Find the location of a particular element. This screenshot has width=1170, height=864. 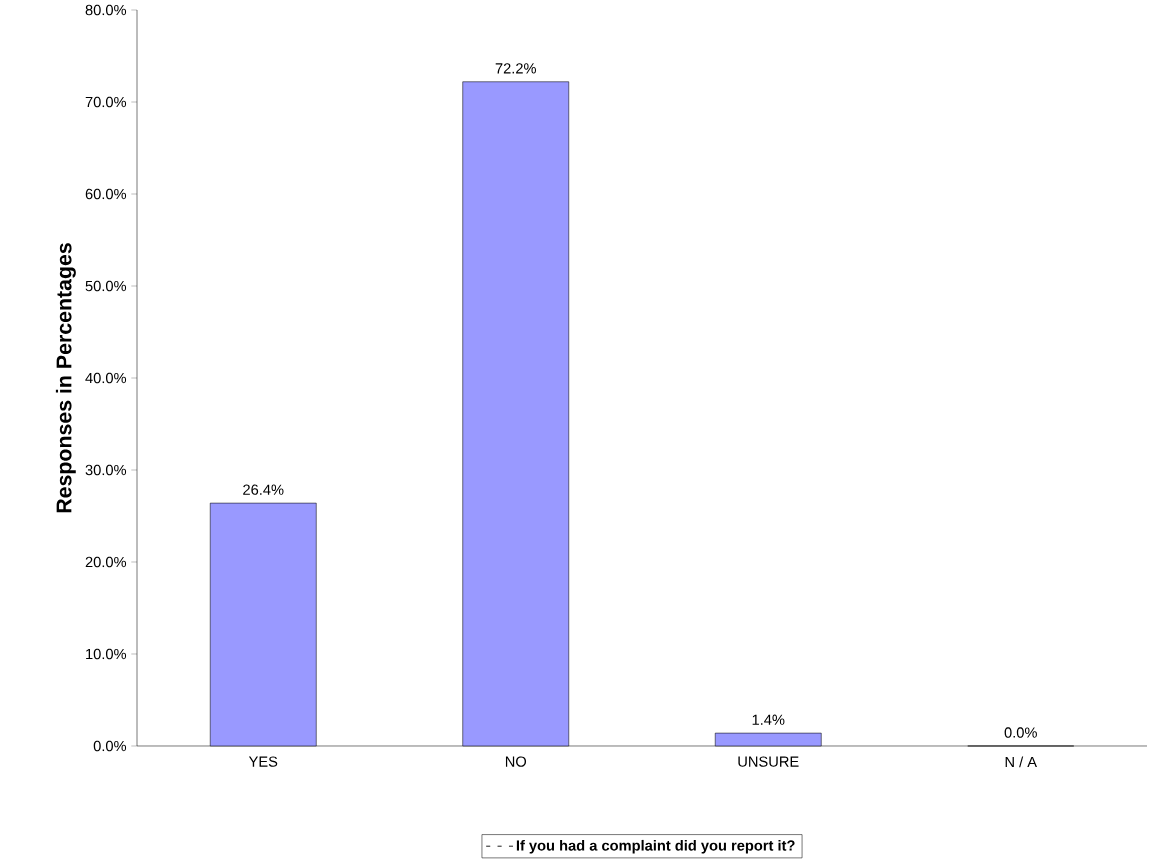

y-tick-label: 0.0% is located at coordinates (110, 746).